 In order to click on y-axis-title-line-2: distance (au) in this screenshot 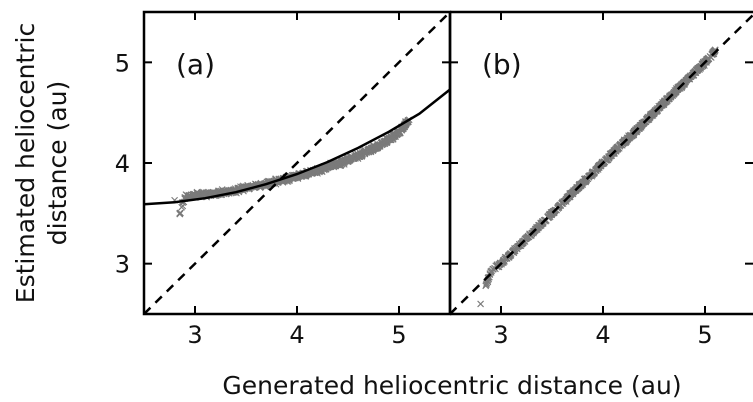, I will do `click(57, 163)`.